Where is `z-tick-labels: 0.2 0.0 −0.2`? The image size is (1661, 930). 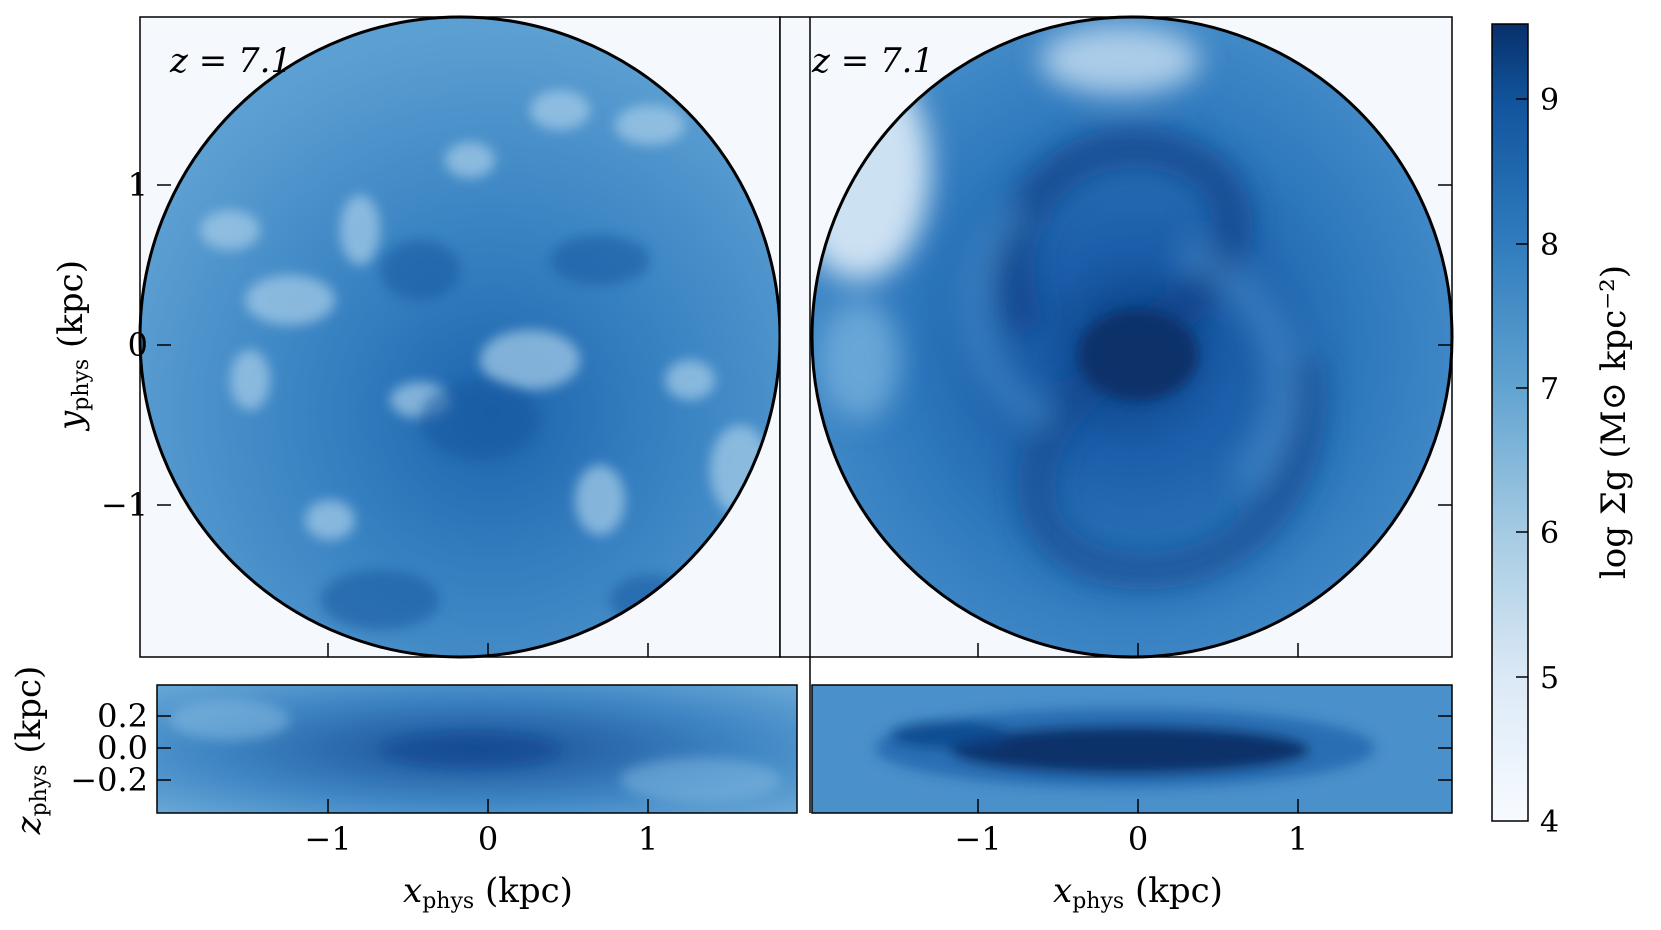
z-tick-labels: 0.2 0.0 −0.2 is located at coordinates (109, 748).